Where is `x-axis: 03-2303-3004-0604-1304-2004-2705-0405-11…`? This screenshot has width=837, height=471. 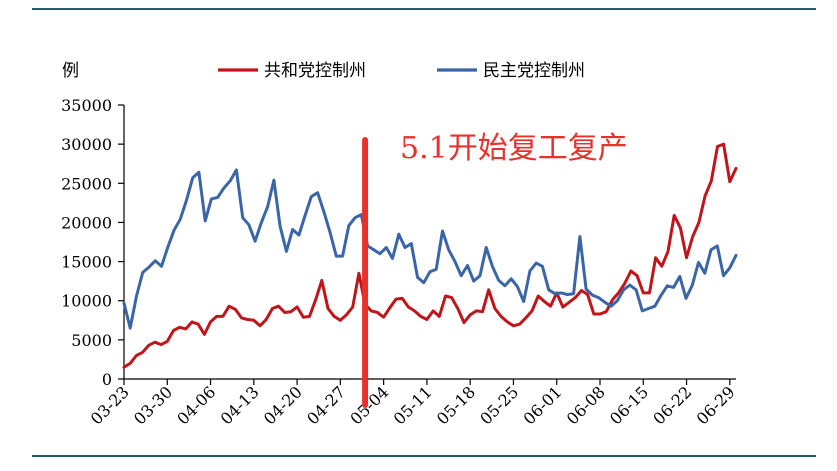 x-axis: 03-2303-3004-0604-1304-2004-2705-0405-11… is located at coordinates (413, 403).